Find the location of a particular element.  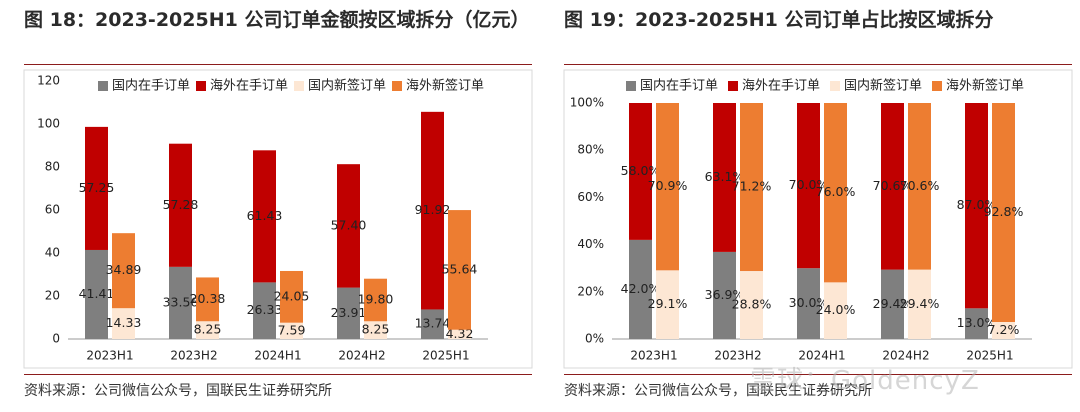

data-label: 87.0% is located at coordinates (977, 204).